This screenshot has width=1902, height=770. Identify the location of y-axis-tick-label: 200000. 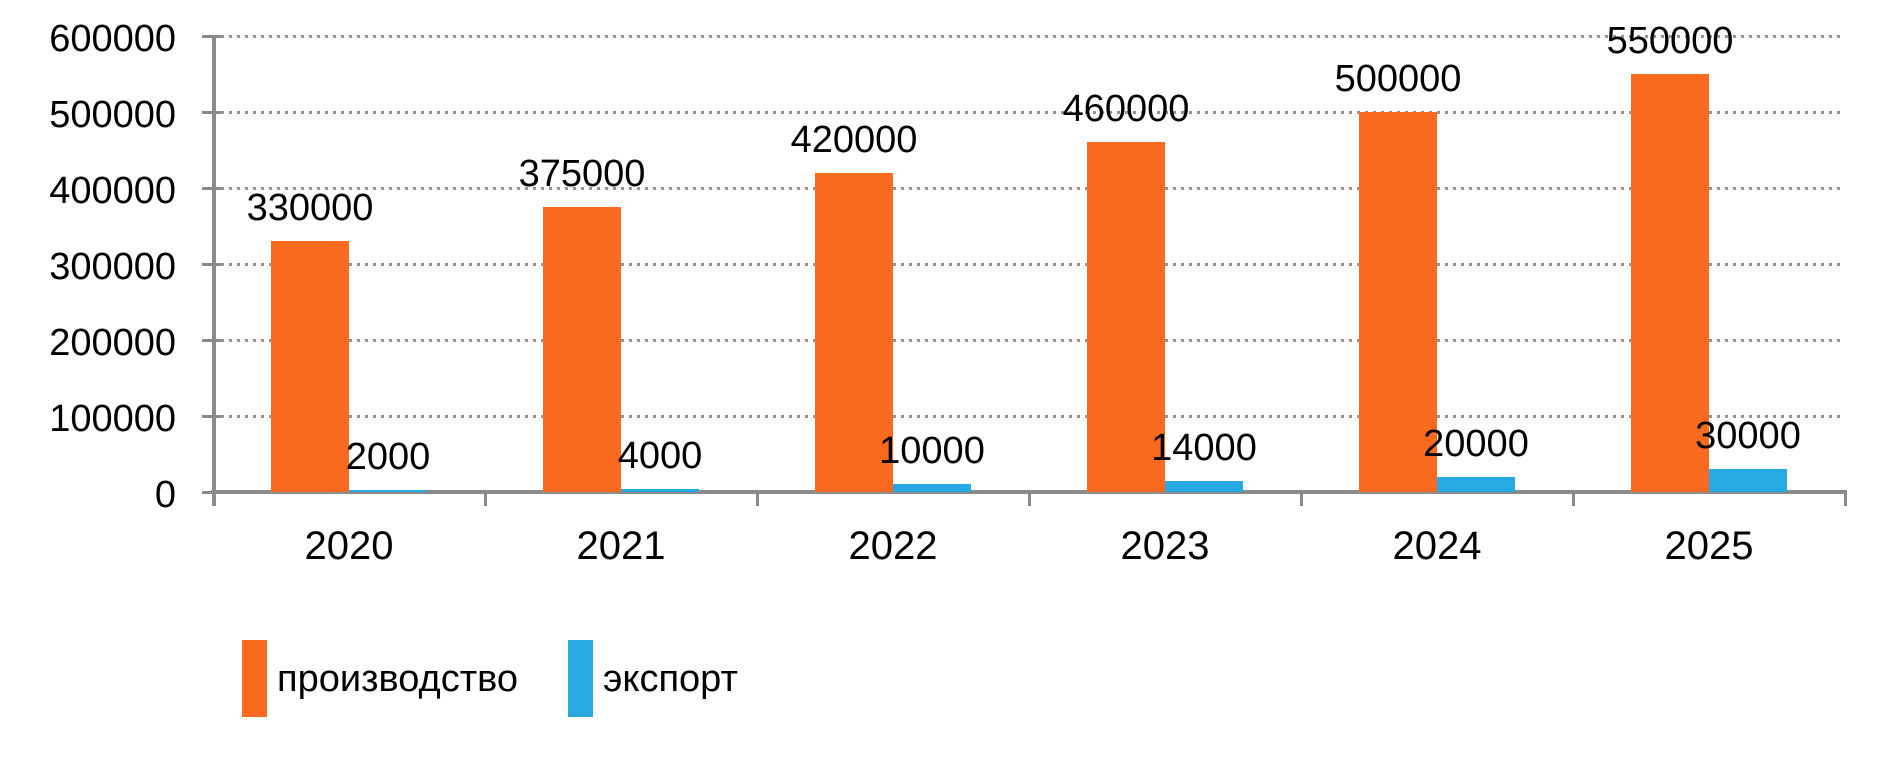
(112, 343).